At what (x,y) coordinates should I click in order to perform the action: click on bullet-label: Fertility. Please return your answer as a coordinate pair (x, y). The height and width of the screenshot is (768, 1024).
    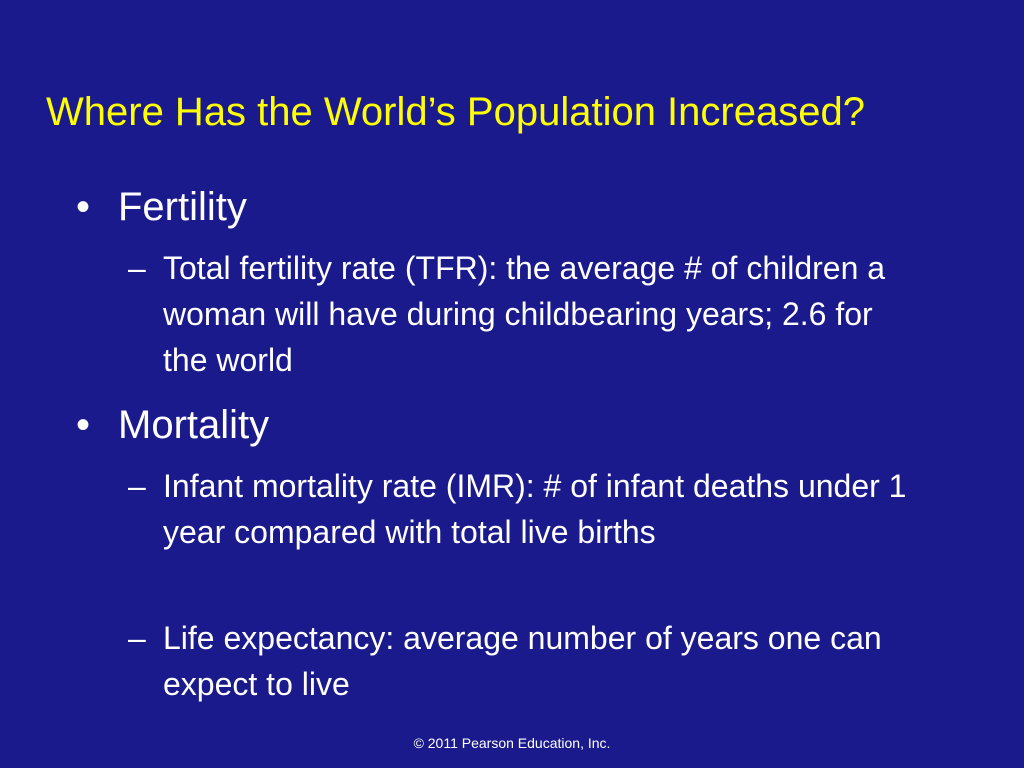
    Looking at the image, I should click on (182, 207).